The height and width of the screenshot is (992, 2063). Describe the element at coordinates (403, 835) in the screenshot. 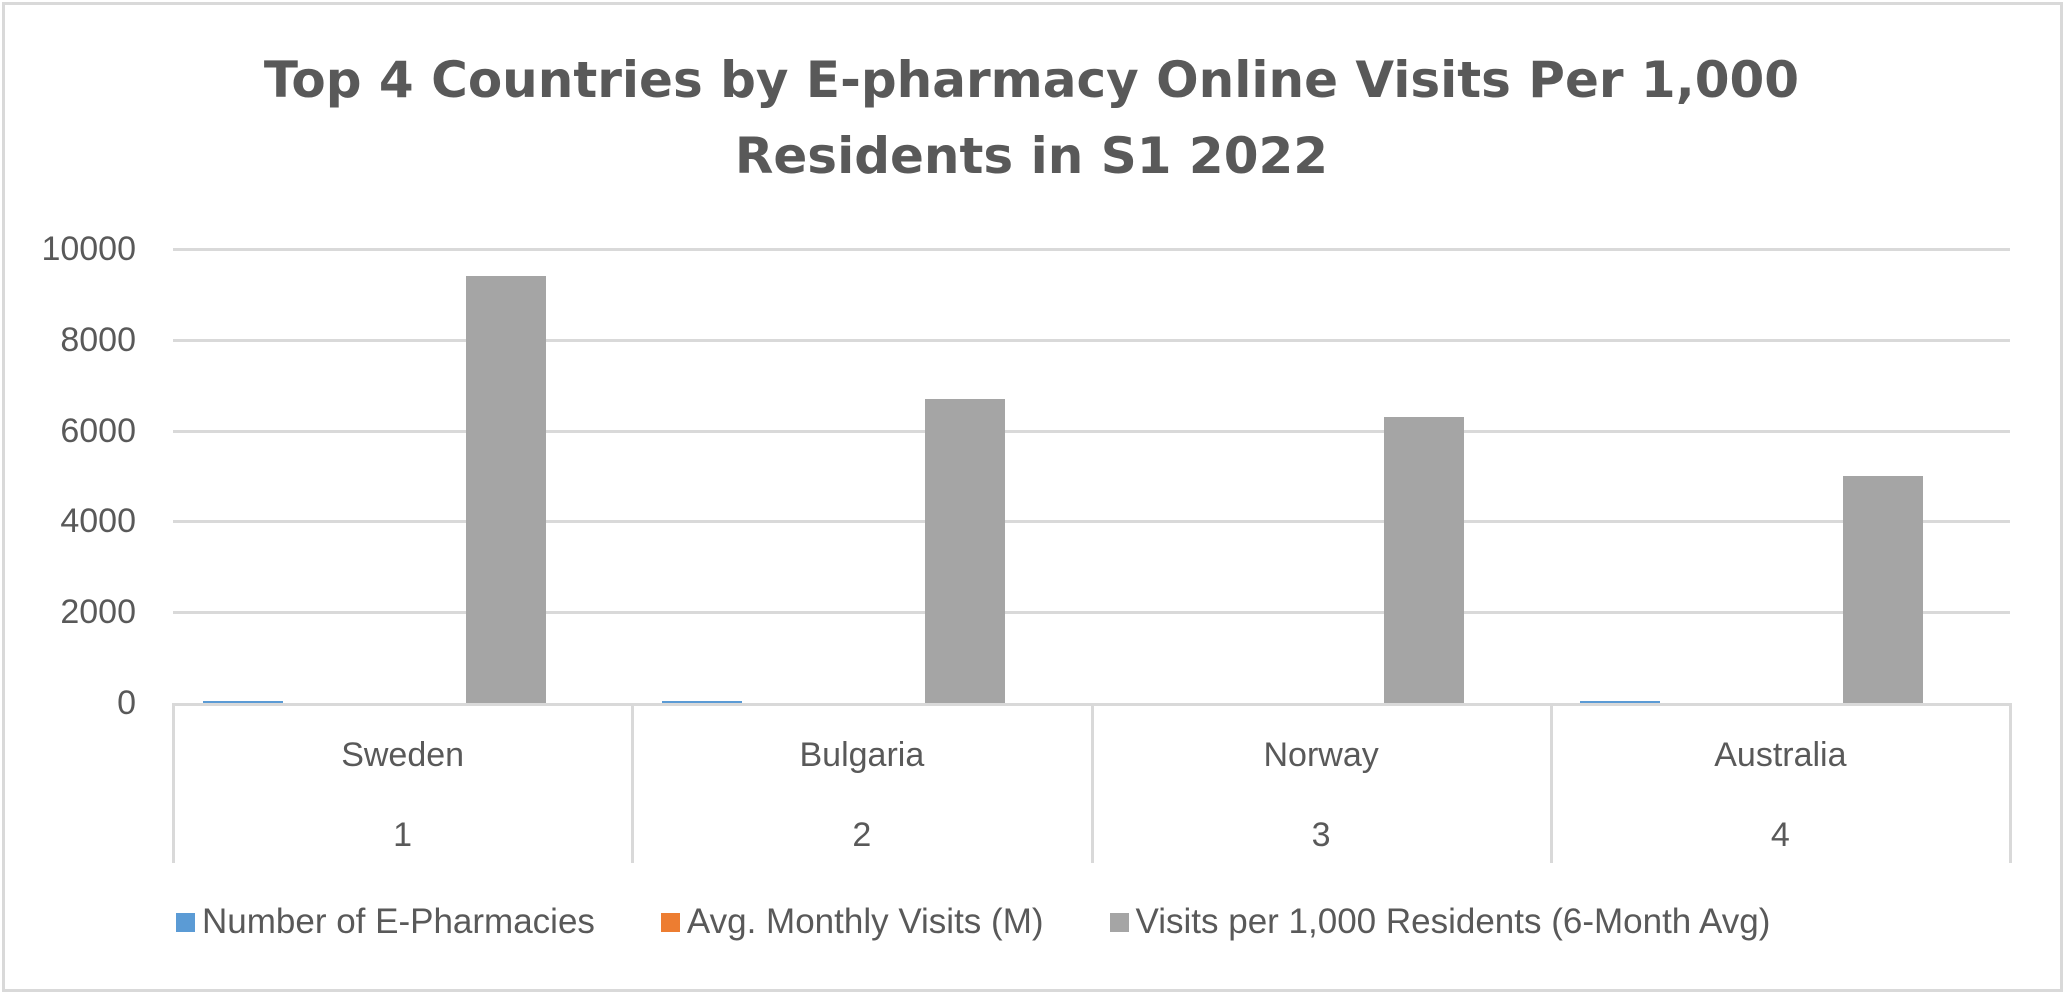

I see `category-rank-label: 1` at that location.